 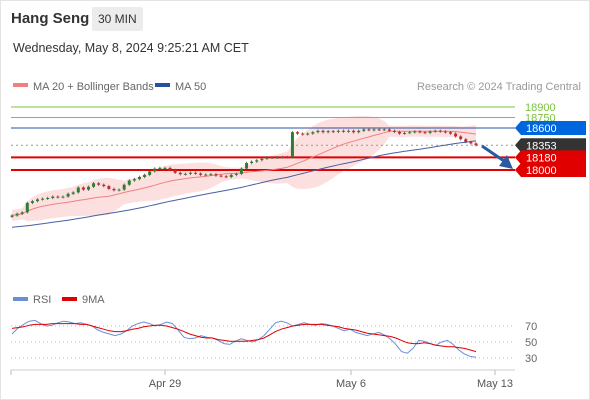 What do you see at coordinates (531, 327) in the screenshot?
I see `rsi-tick-70: 70` at bounding box center [531, 327].